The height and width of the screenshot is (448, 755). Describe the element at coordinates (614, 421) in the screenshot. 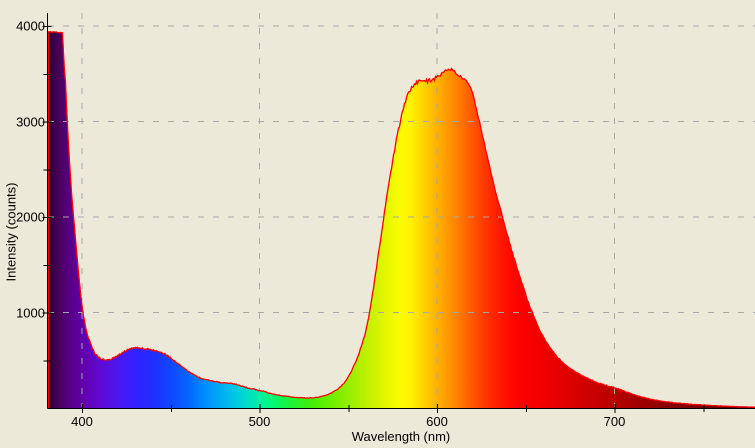

I see `x-axis-tick-label: 700` at that location.